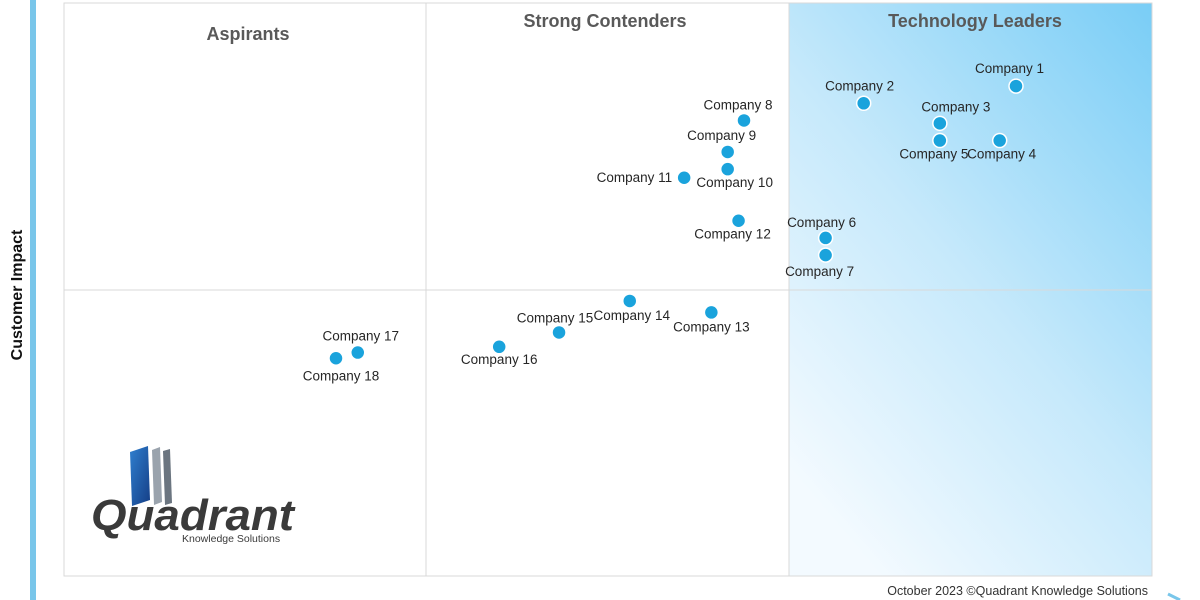 This screenshot has width=1200, height=600. What do you see at coordinates (231, 539) in the screenshot?
I see `logo-tagline: Knowledge Solutions` at bounding box center [231, 539].